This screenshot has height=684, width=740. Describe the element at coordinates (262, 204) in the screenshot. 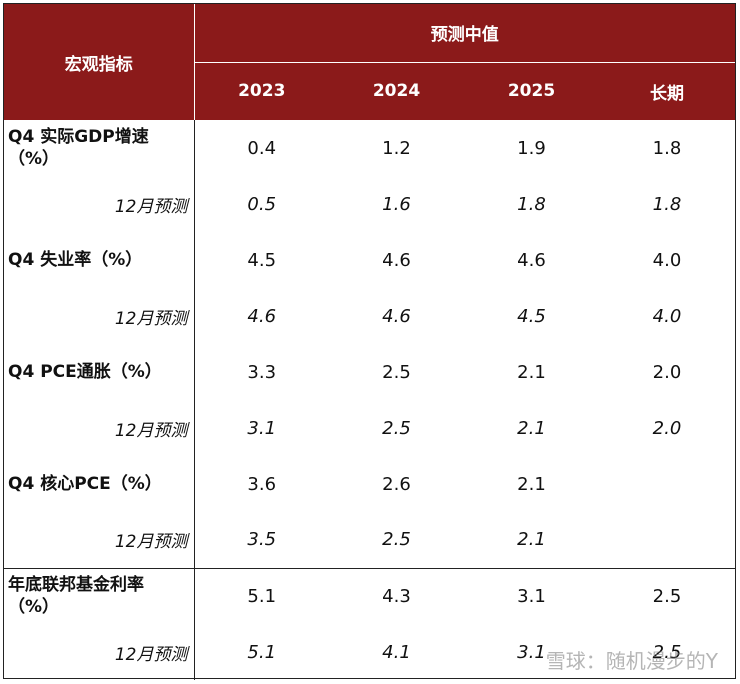

I see `prior-value-cell: 0.5` at that location.